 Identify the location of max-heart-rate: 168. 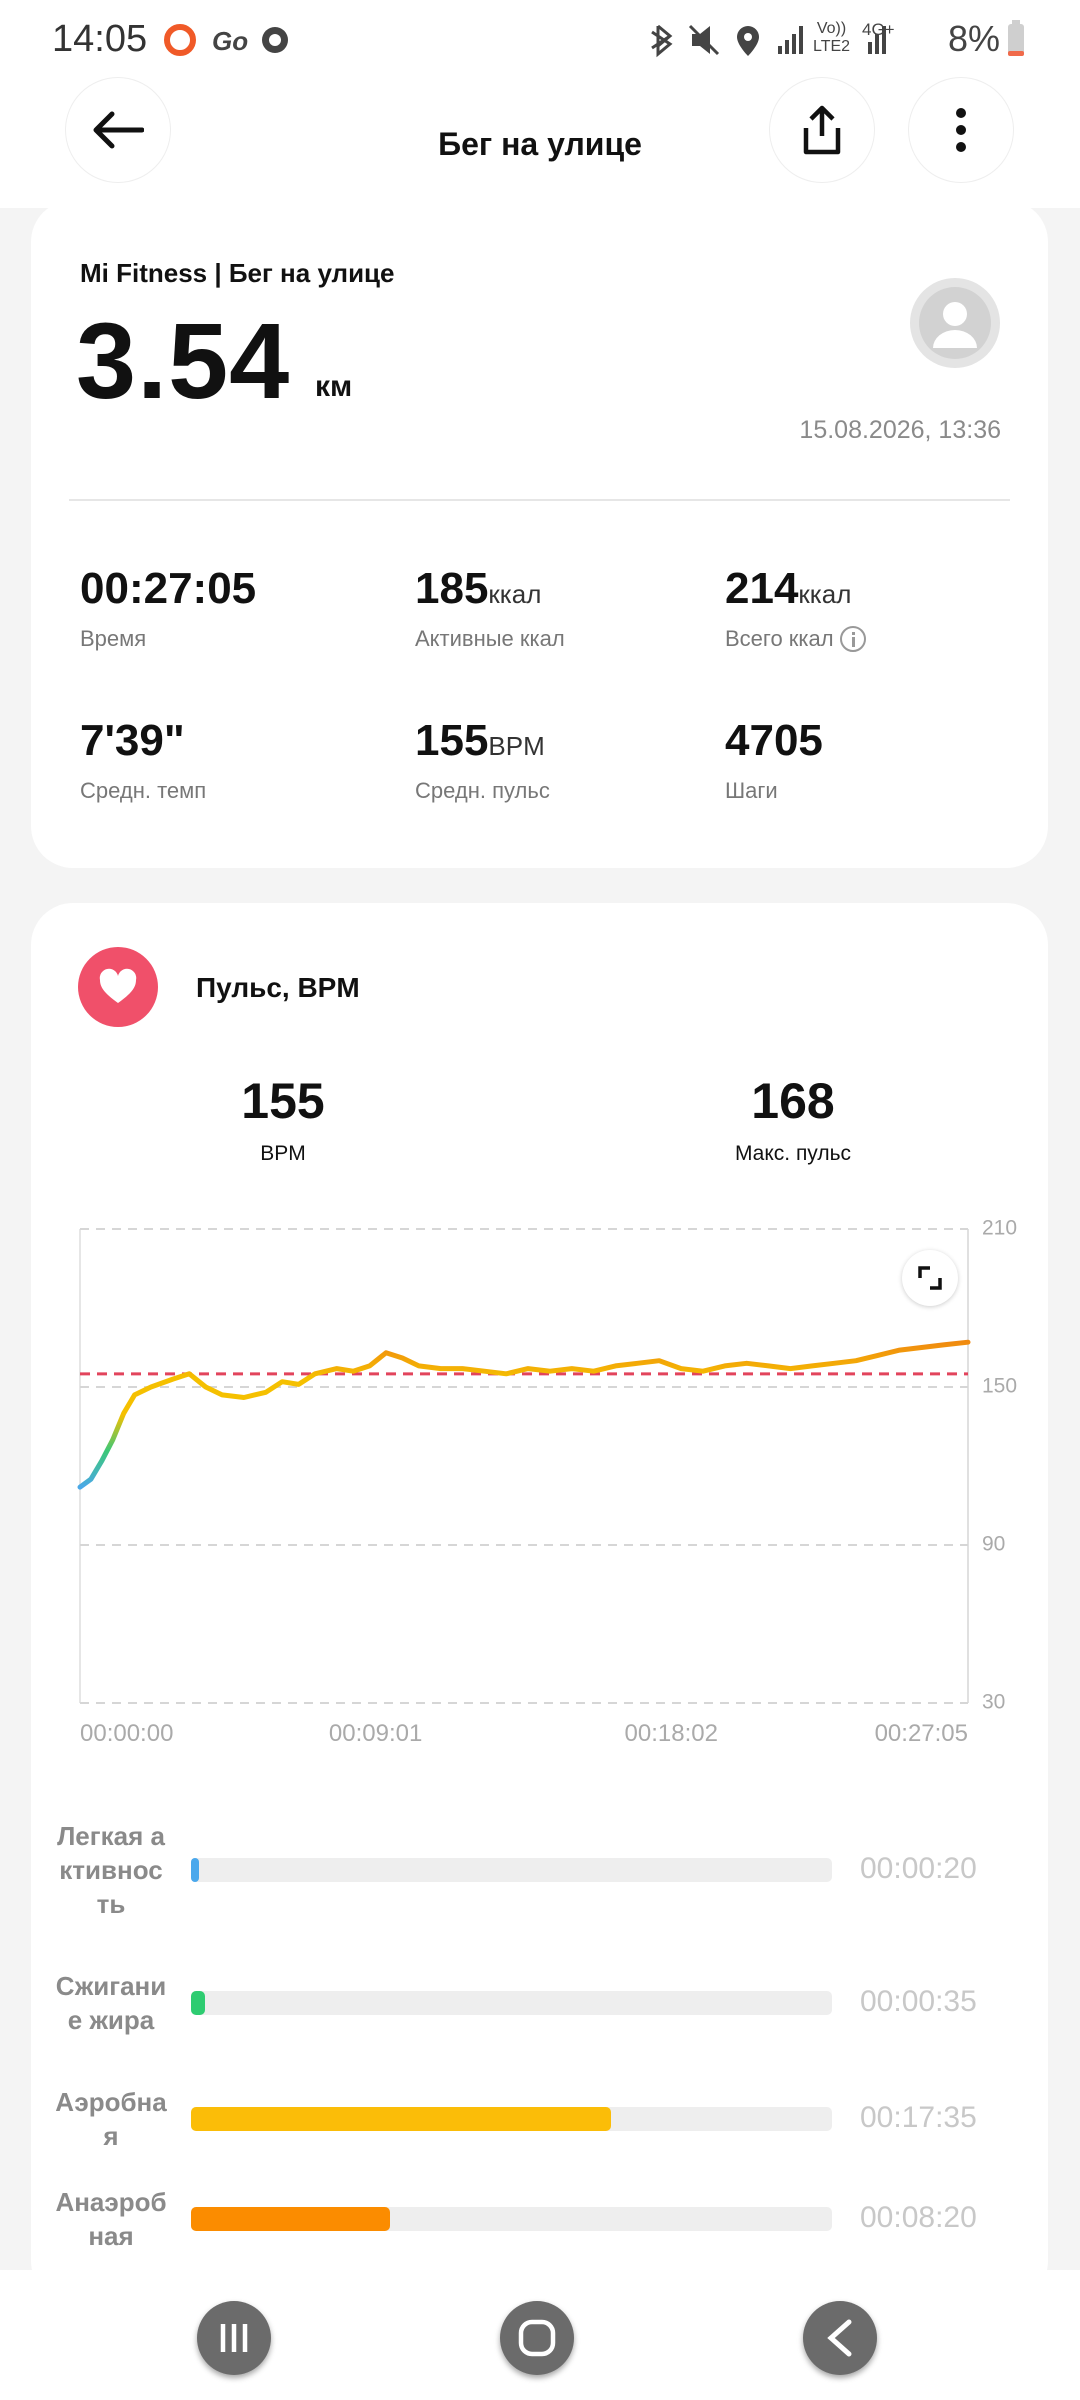
(793, 1101).